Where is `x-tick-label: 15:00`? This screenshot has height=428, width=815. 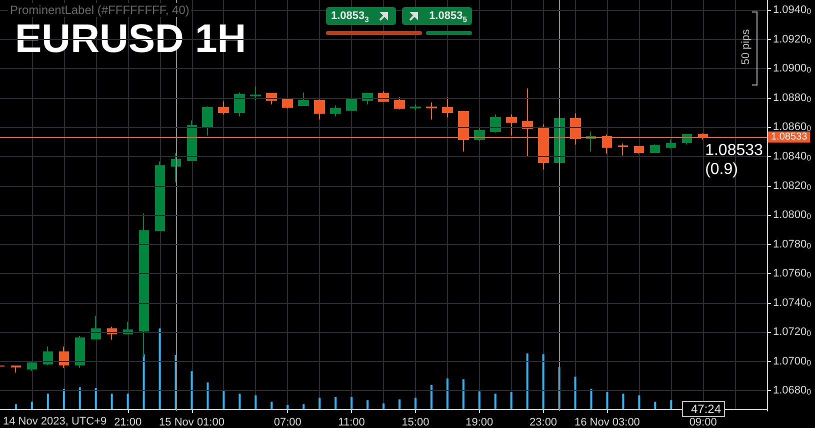
x-tick-label: 15:00 is located at coordinates (416, 422).